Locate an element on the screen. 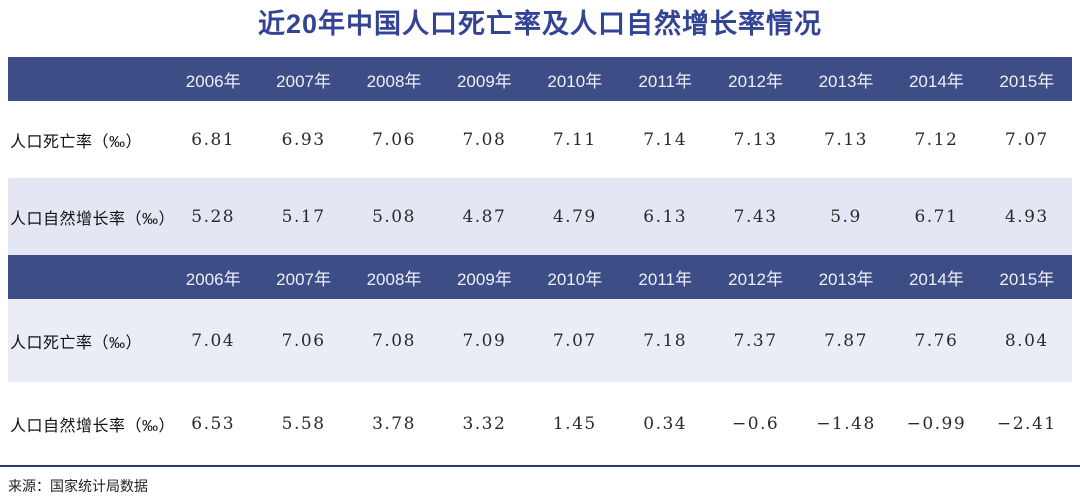 The image size is (1080, 499). value-cell: 5.08 is located at coordinates (394, 216).